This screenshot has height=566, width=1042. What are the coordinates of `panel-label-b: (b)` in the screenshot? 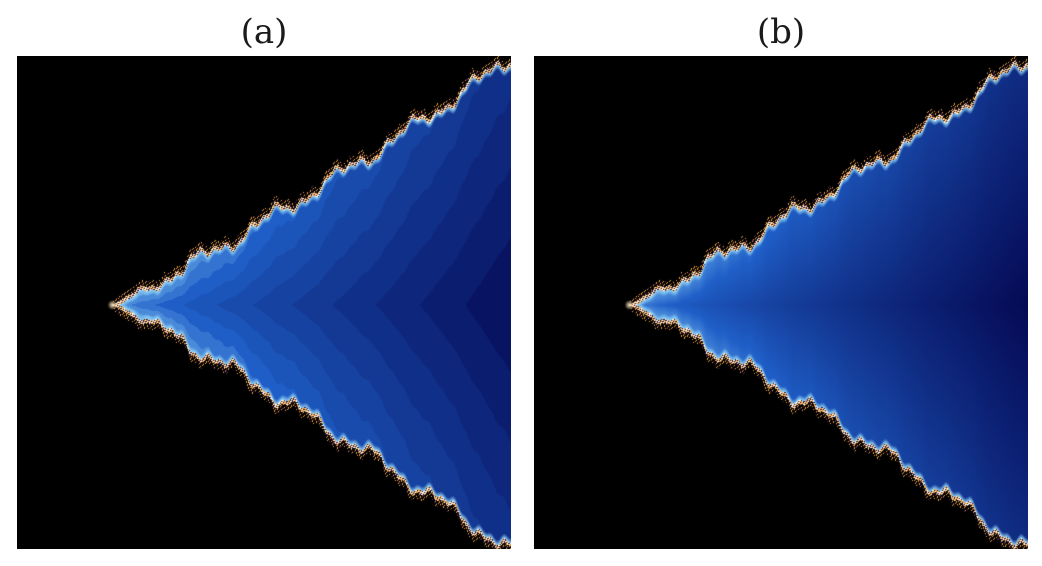 It's located at (781, 32).